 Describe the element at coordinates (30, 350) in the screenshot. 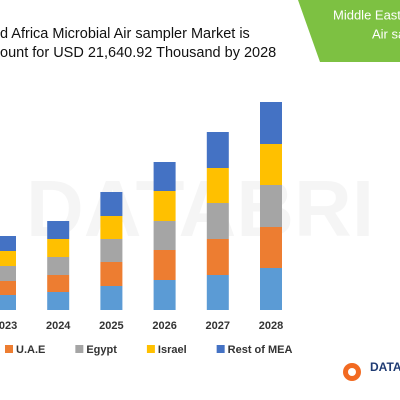

I see `legend-label: U.A.E` at that location.